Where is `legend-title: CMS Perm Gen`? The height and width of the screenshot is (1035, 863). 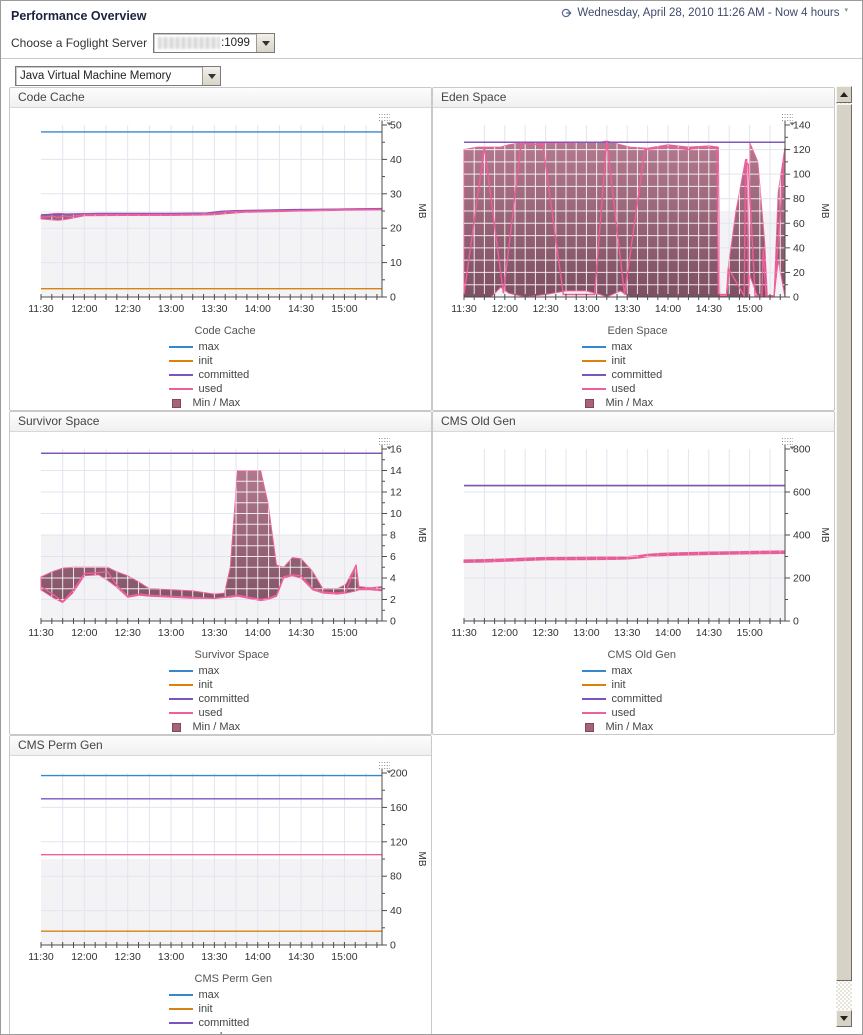
legend-title: CMS Perm Gen is located at coordinates (233, 979).